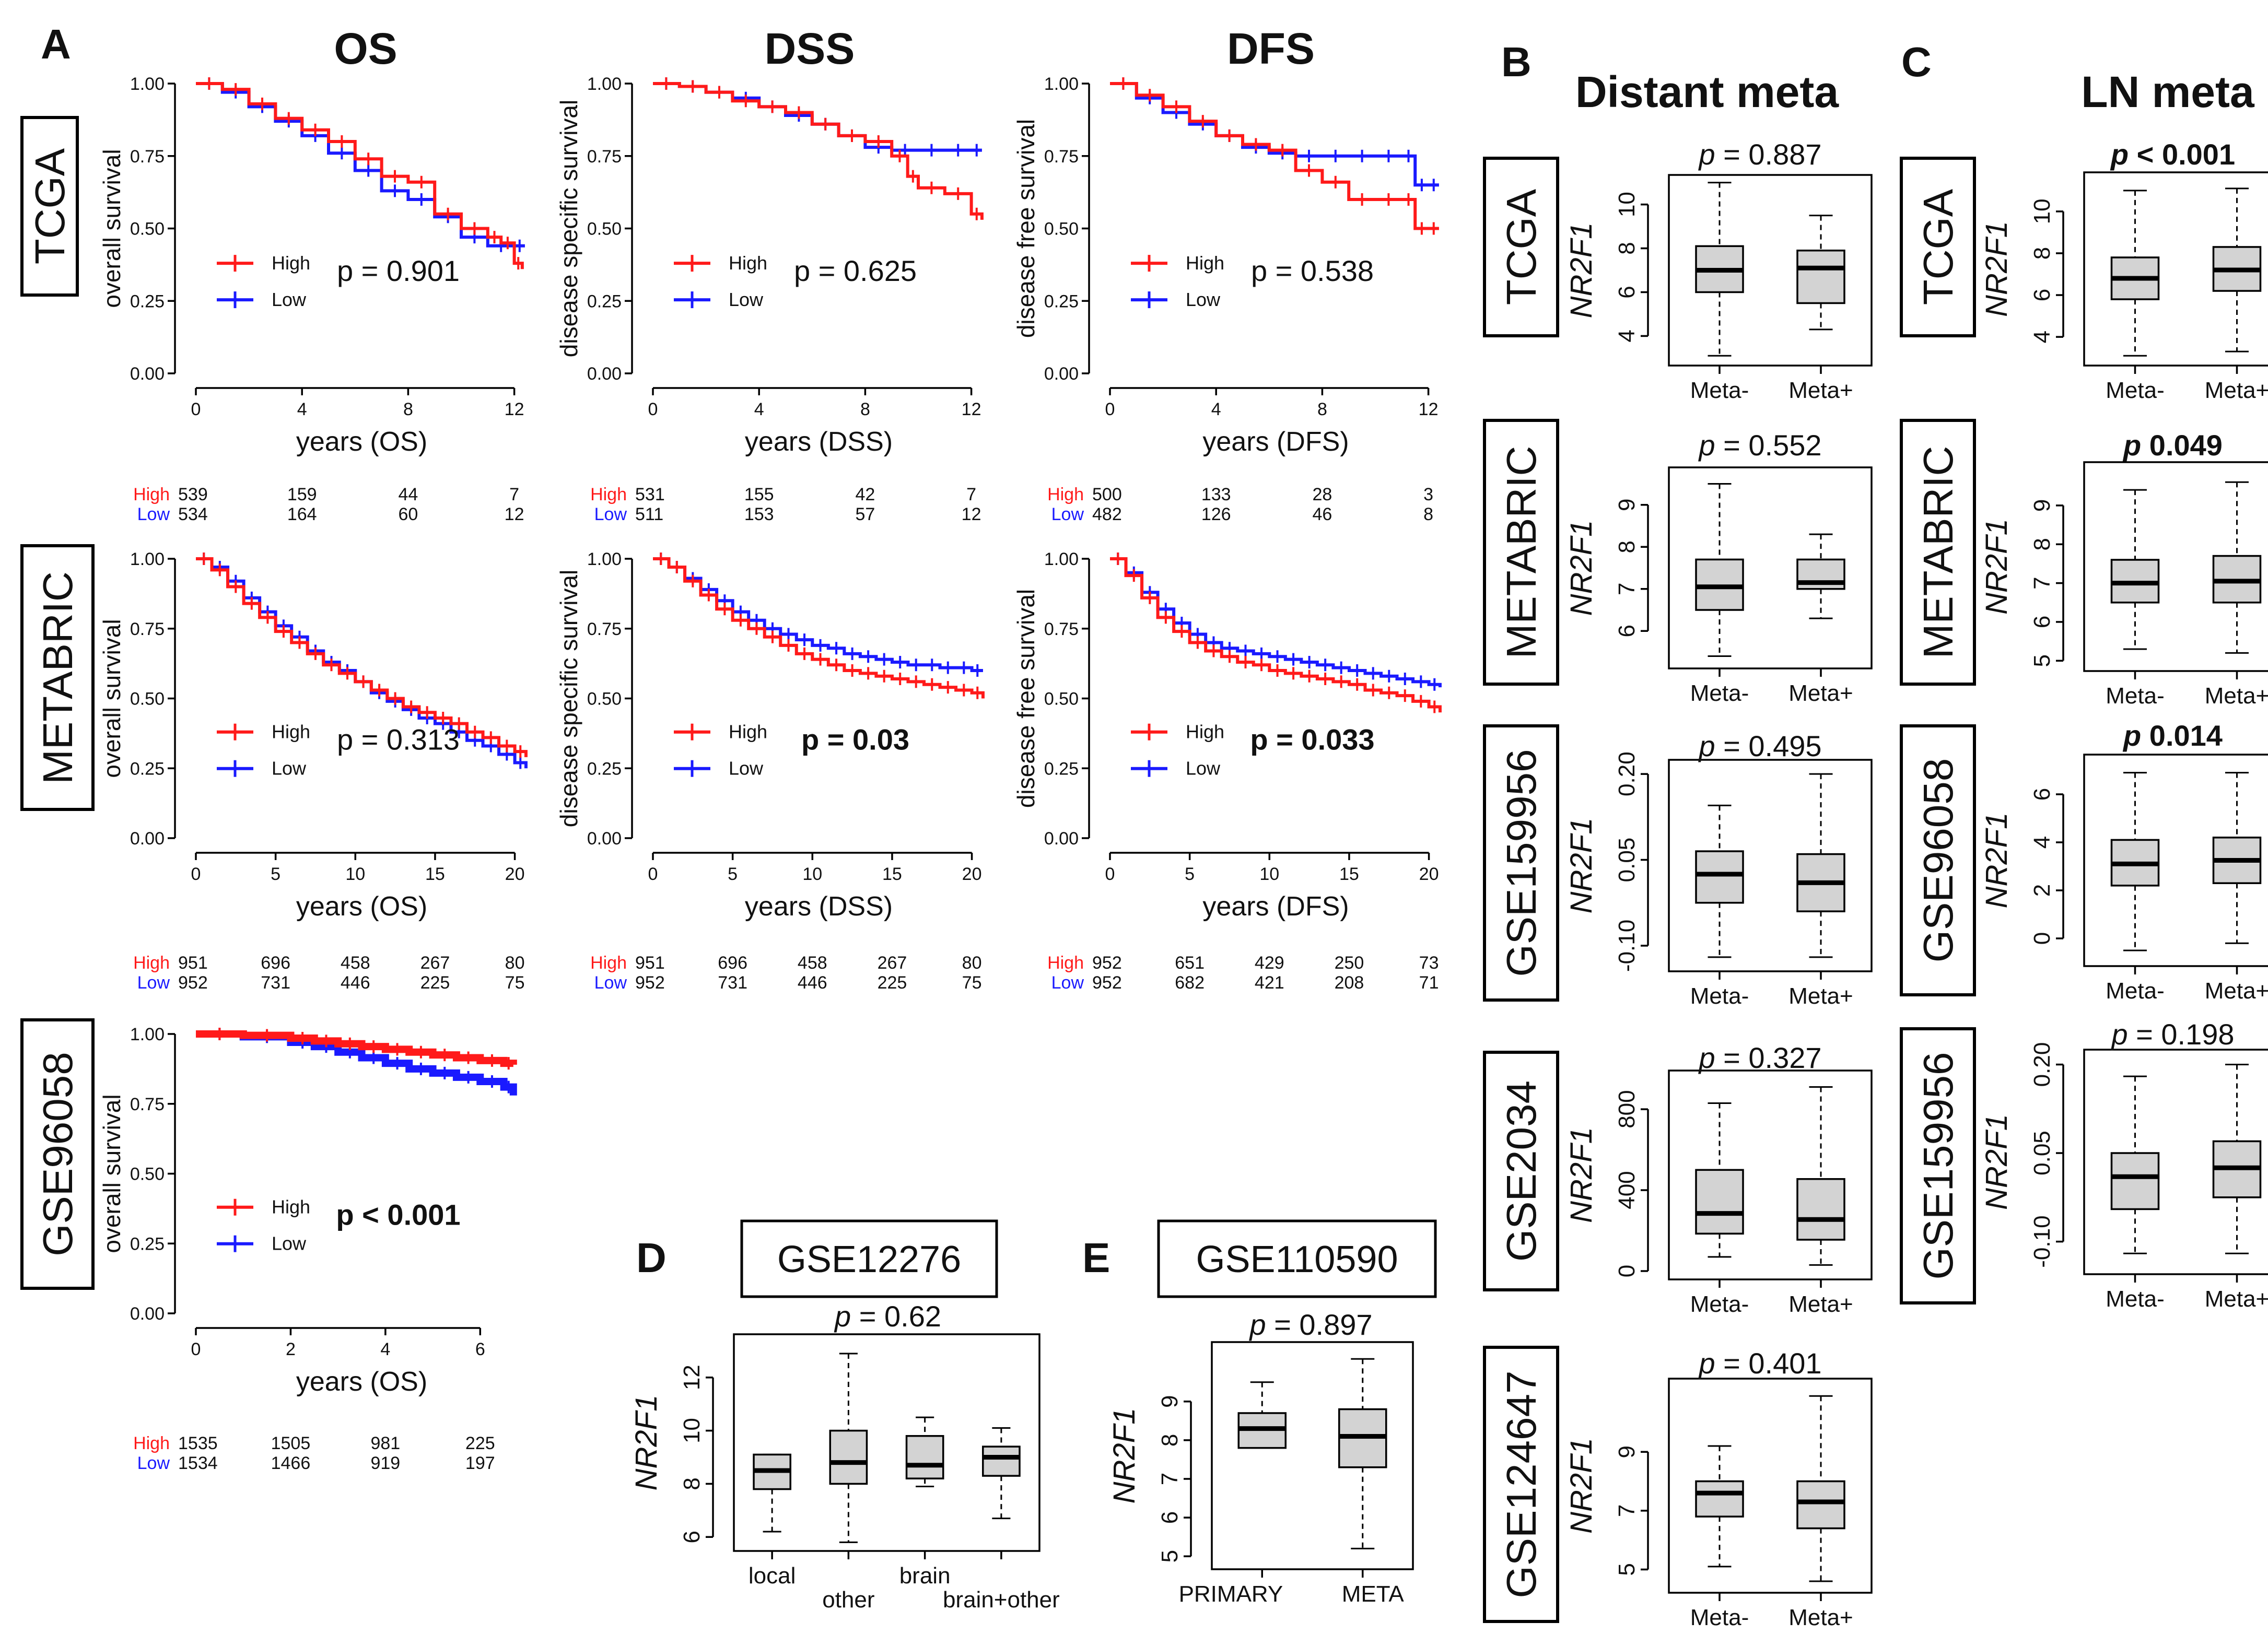 The width and height of the screenshot is (2268, 1634). I want to click on p-value: p = 0.538, so click(1313, 270).